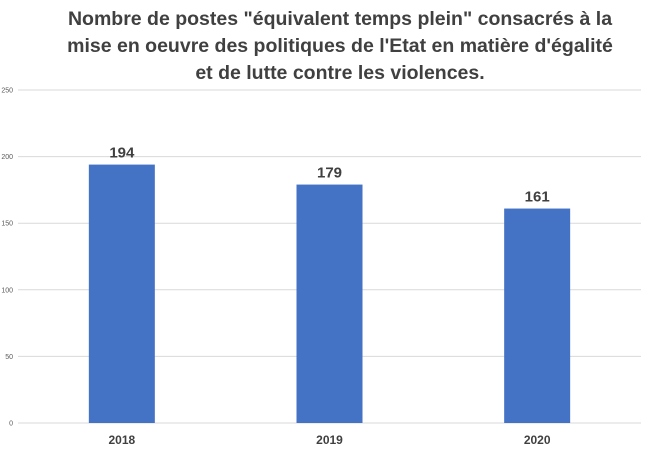  What do you see at coordinates (537, 197) in the screenshot?
I see `data-label-2020: 161` at bounding box center [537, 197].